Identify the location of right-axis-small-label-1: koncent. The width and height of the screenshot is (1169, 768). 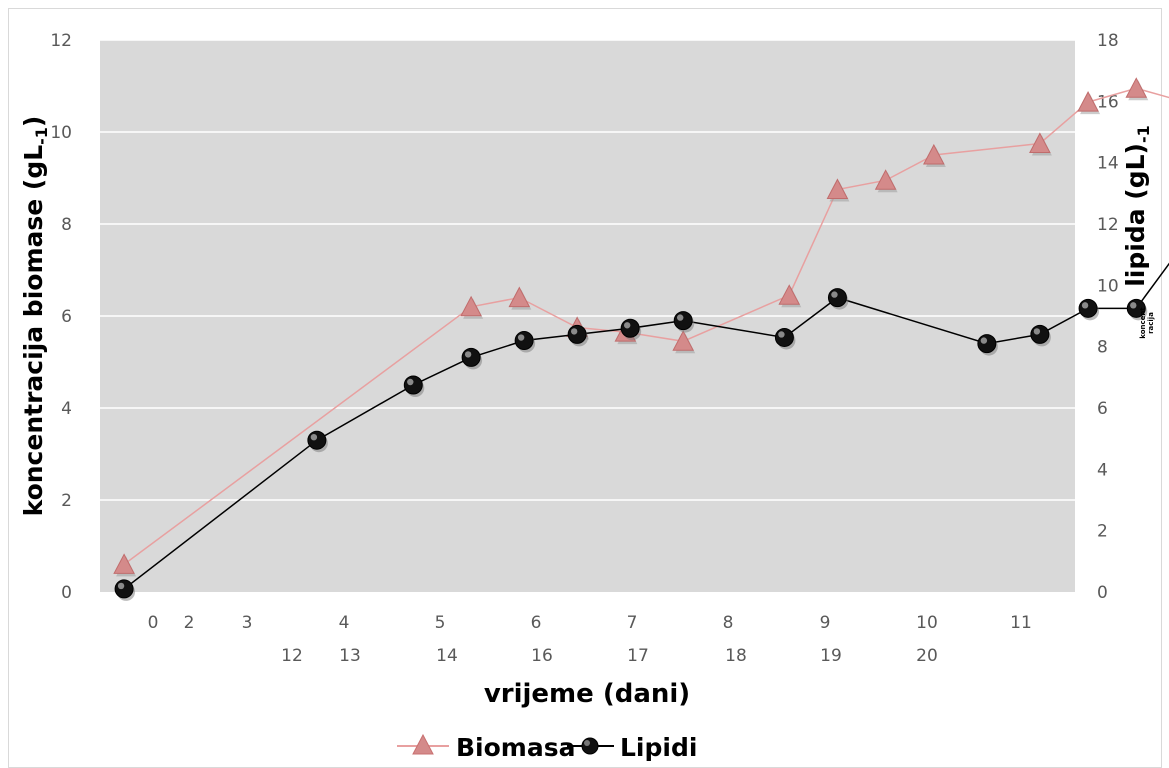
(1143, 323).